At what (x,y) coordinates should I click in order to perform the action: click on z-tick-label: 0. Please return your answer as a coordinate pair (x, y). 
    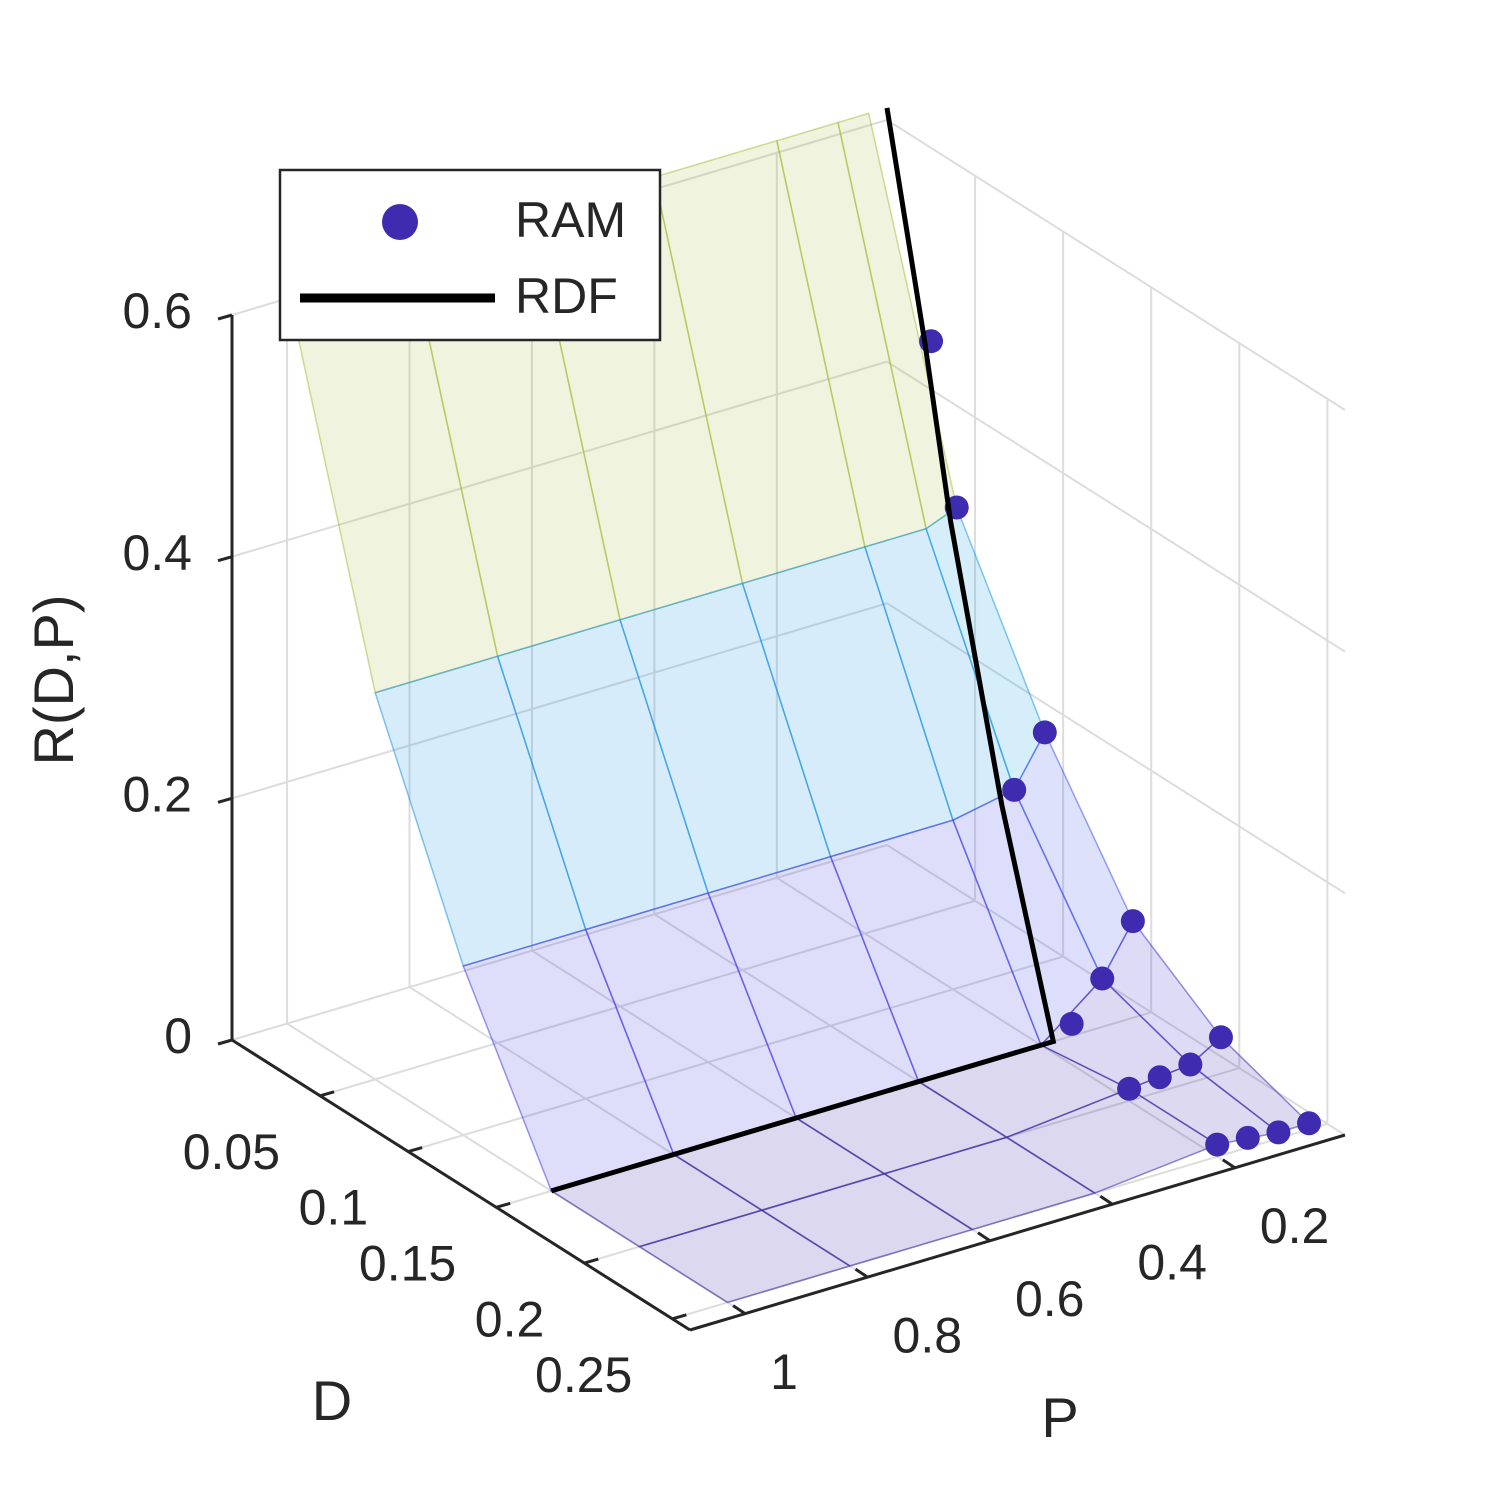
    Looking at the image, I should click on (178, 1036).